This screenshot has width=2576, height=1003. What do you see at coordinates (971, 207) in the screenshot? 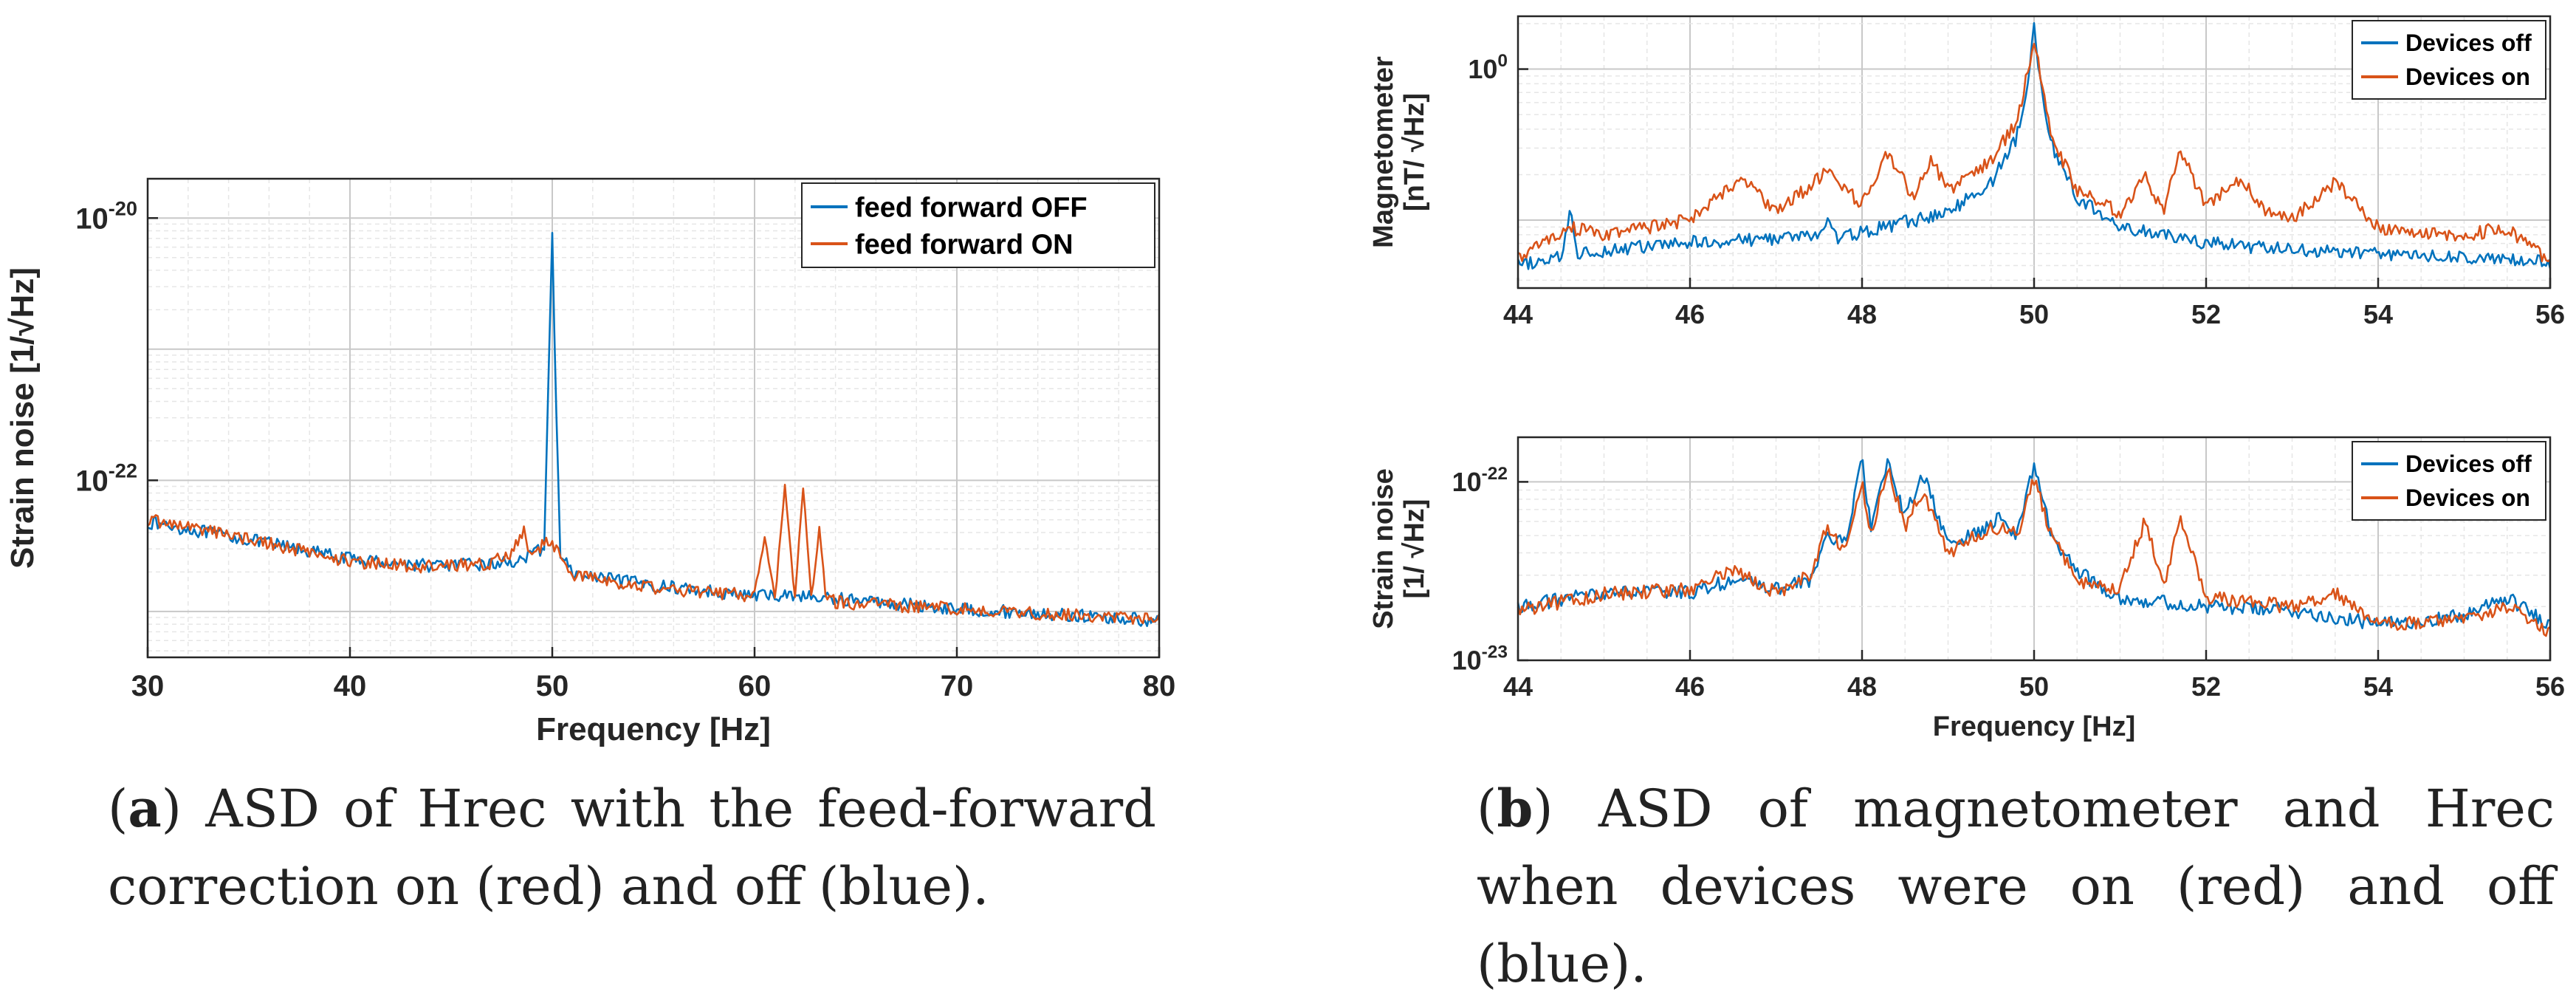
I see `legend-label: feed forward OFF` at bounding box center [971, 207].